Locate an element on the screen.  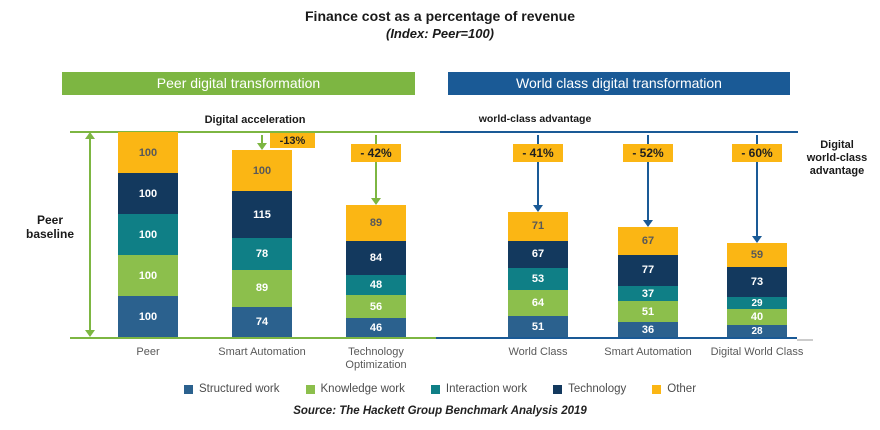
world-class-advantage-label: world-class advantage is located at coordinates (535, 119).